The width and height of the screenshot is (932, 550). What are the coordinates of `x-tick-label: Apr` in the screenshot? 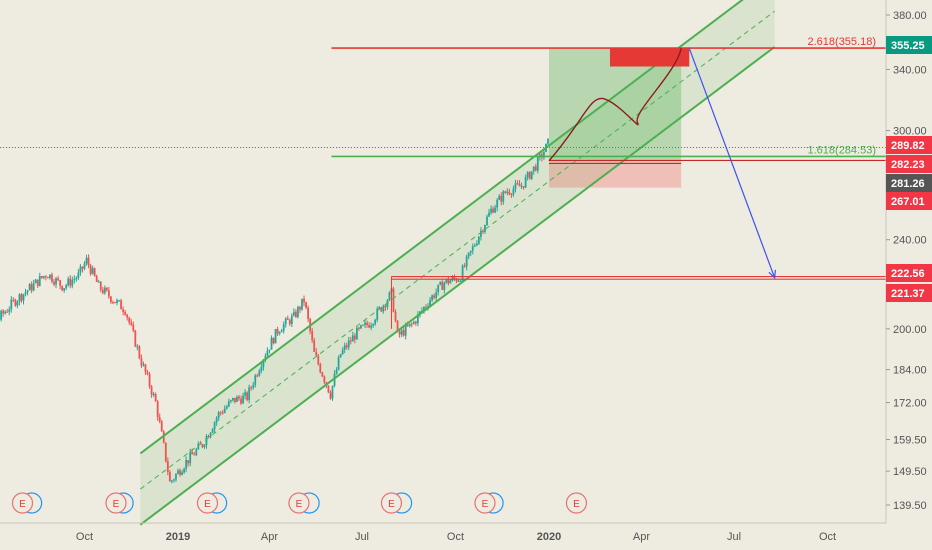 It's located at (269, 537).